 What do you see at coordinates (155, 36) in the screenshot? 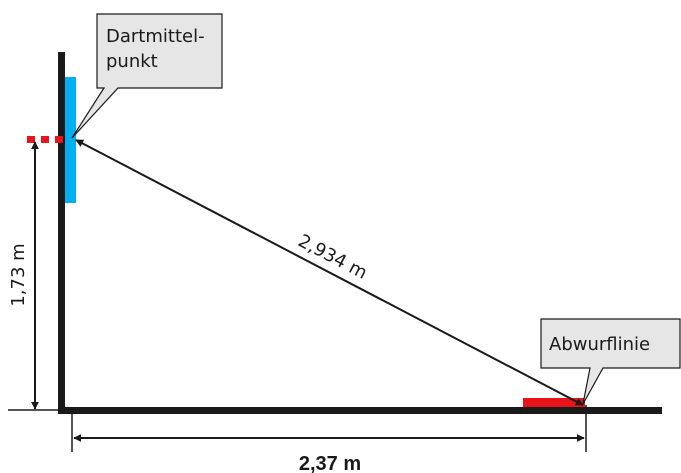
I see `dart-center-callout-line1: Dartmittel-` at bounding box center [155, 36].